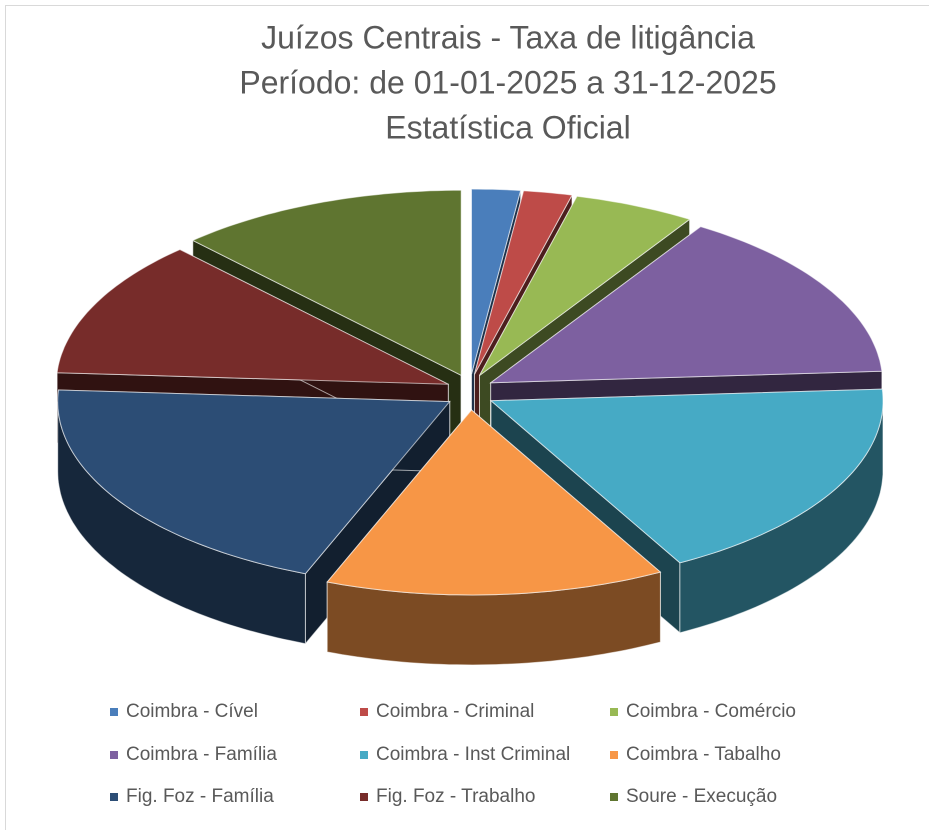 Image resolution: width=929 pixels, height=830 pixels. Describe the element at coordinates (507, 127) in the screenshot. I see `chart-title: Estatística Oficial` at that location.